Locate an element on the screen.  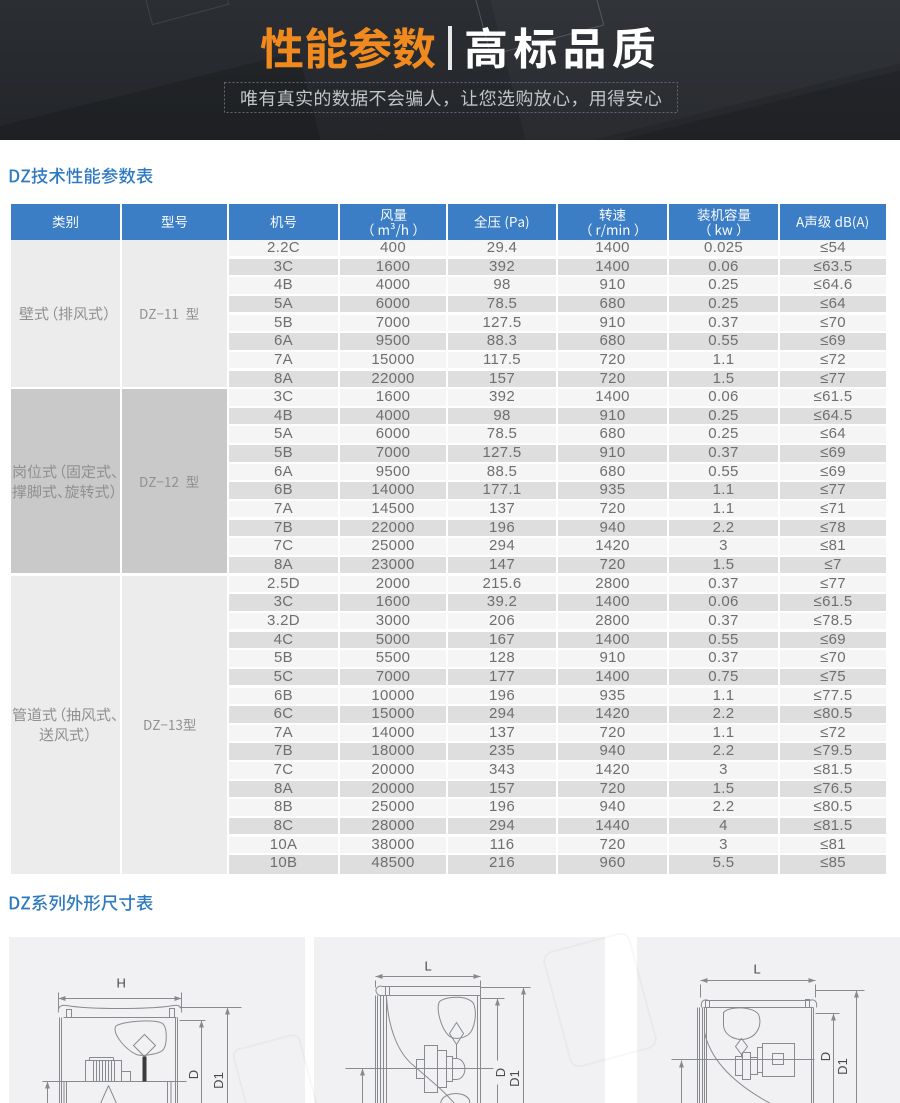
svg-text: H is located at coordinates (121, 983).